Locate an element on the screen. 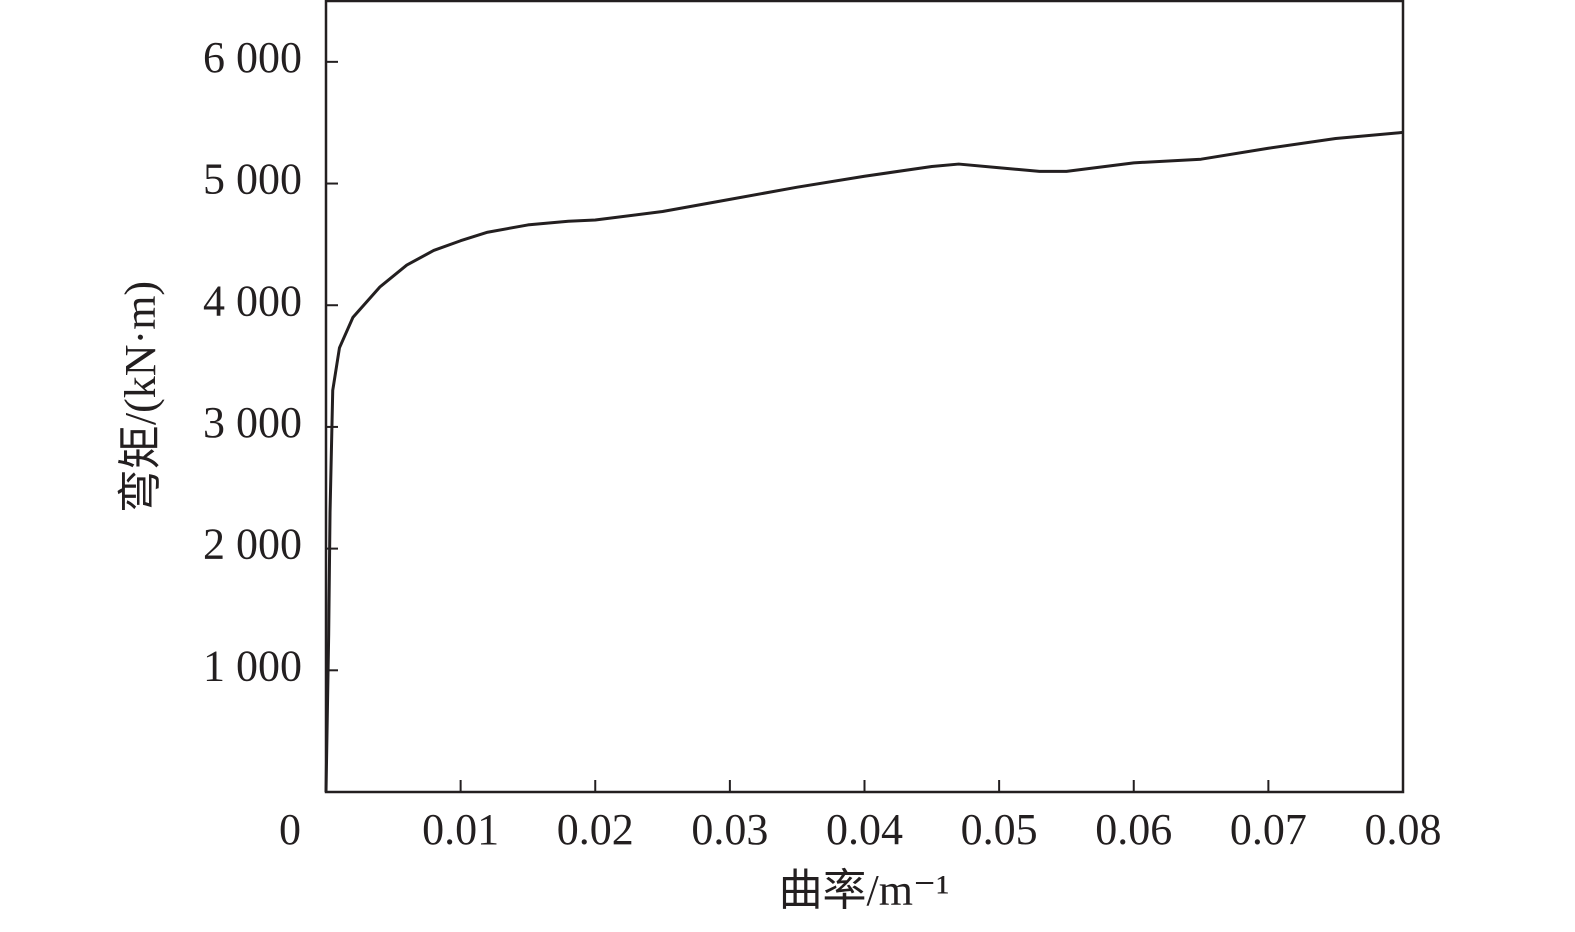  x-axis-label: 曲率/m⁻¹ is located at coordinates (864, 890).